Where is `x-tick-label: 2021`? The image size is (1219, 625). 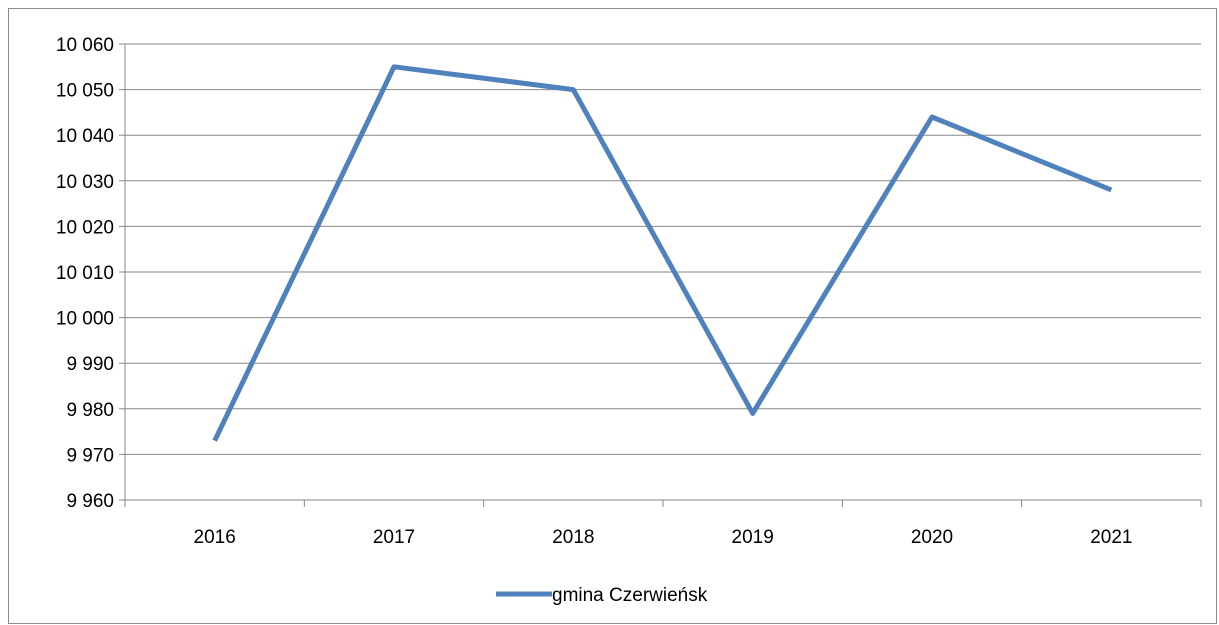
x-tick-label: 2021 is located at coordinates (1111, 537).